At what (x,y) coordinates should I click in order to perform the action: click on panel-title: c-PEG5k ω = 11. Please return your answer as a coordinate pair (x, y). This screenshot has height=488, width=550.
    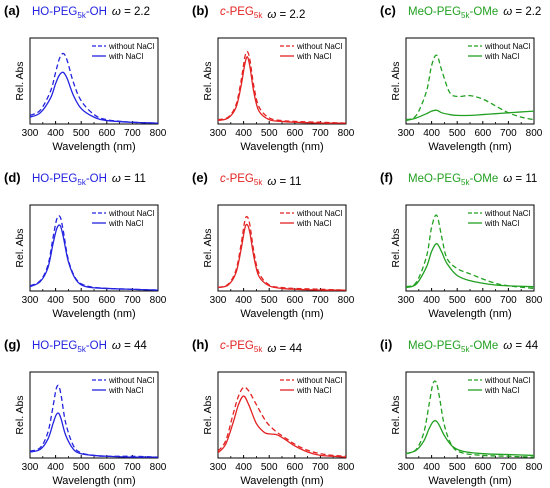
    Looking at the image, I should click on (260, 180).